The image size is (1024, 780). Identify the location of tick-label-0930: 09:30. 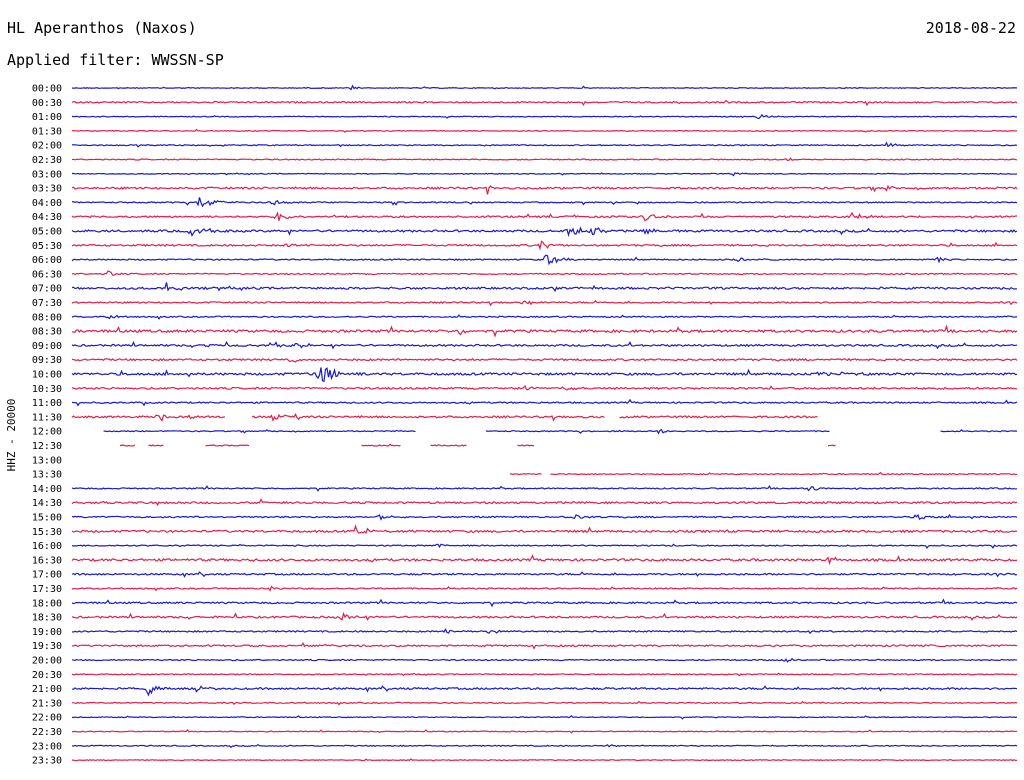
(47, 360).